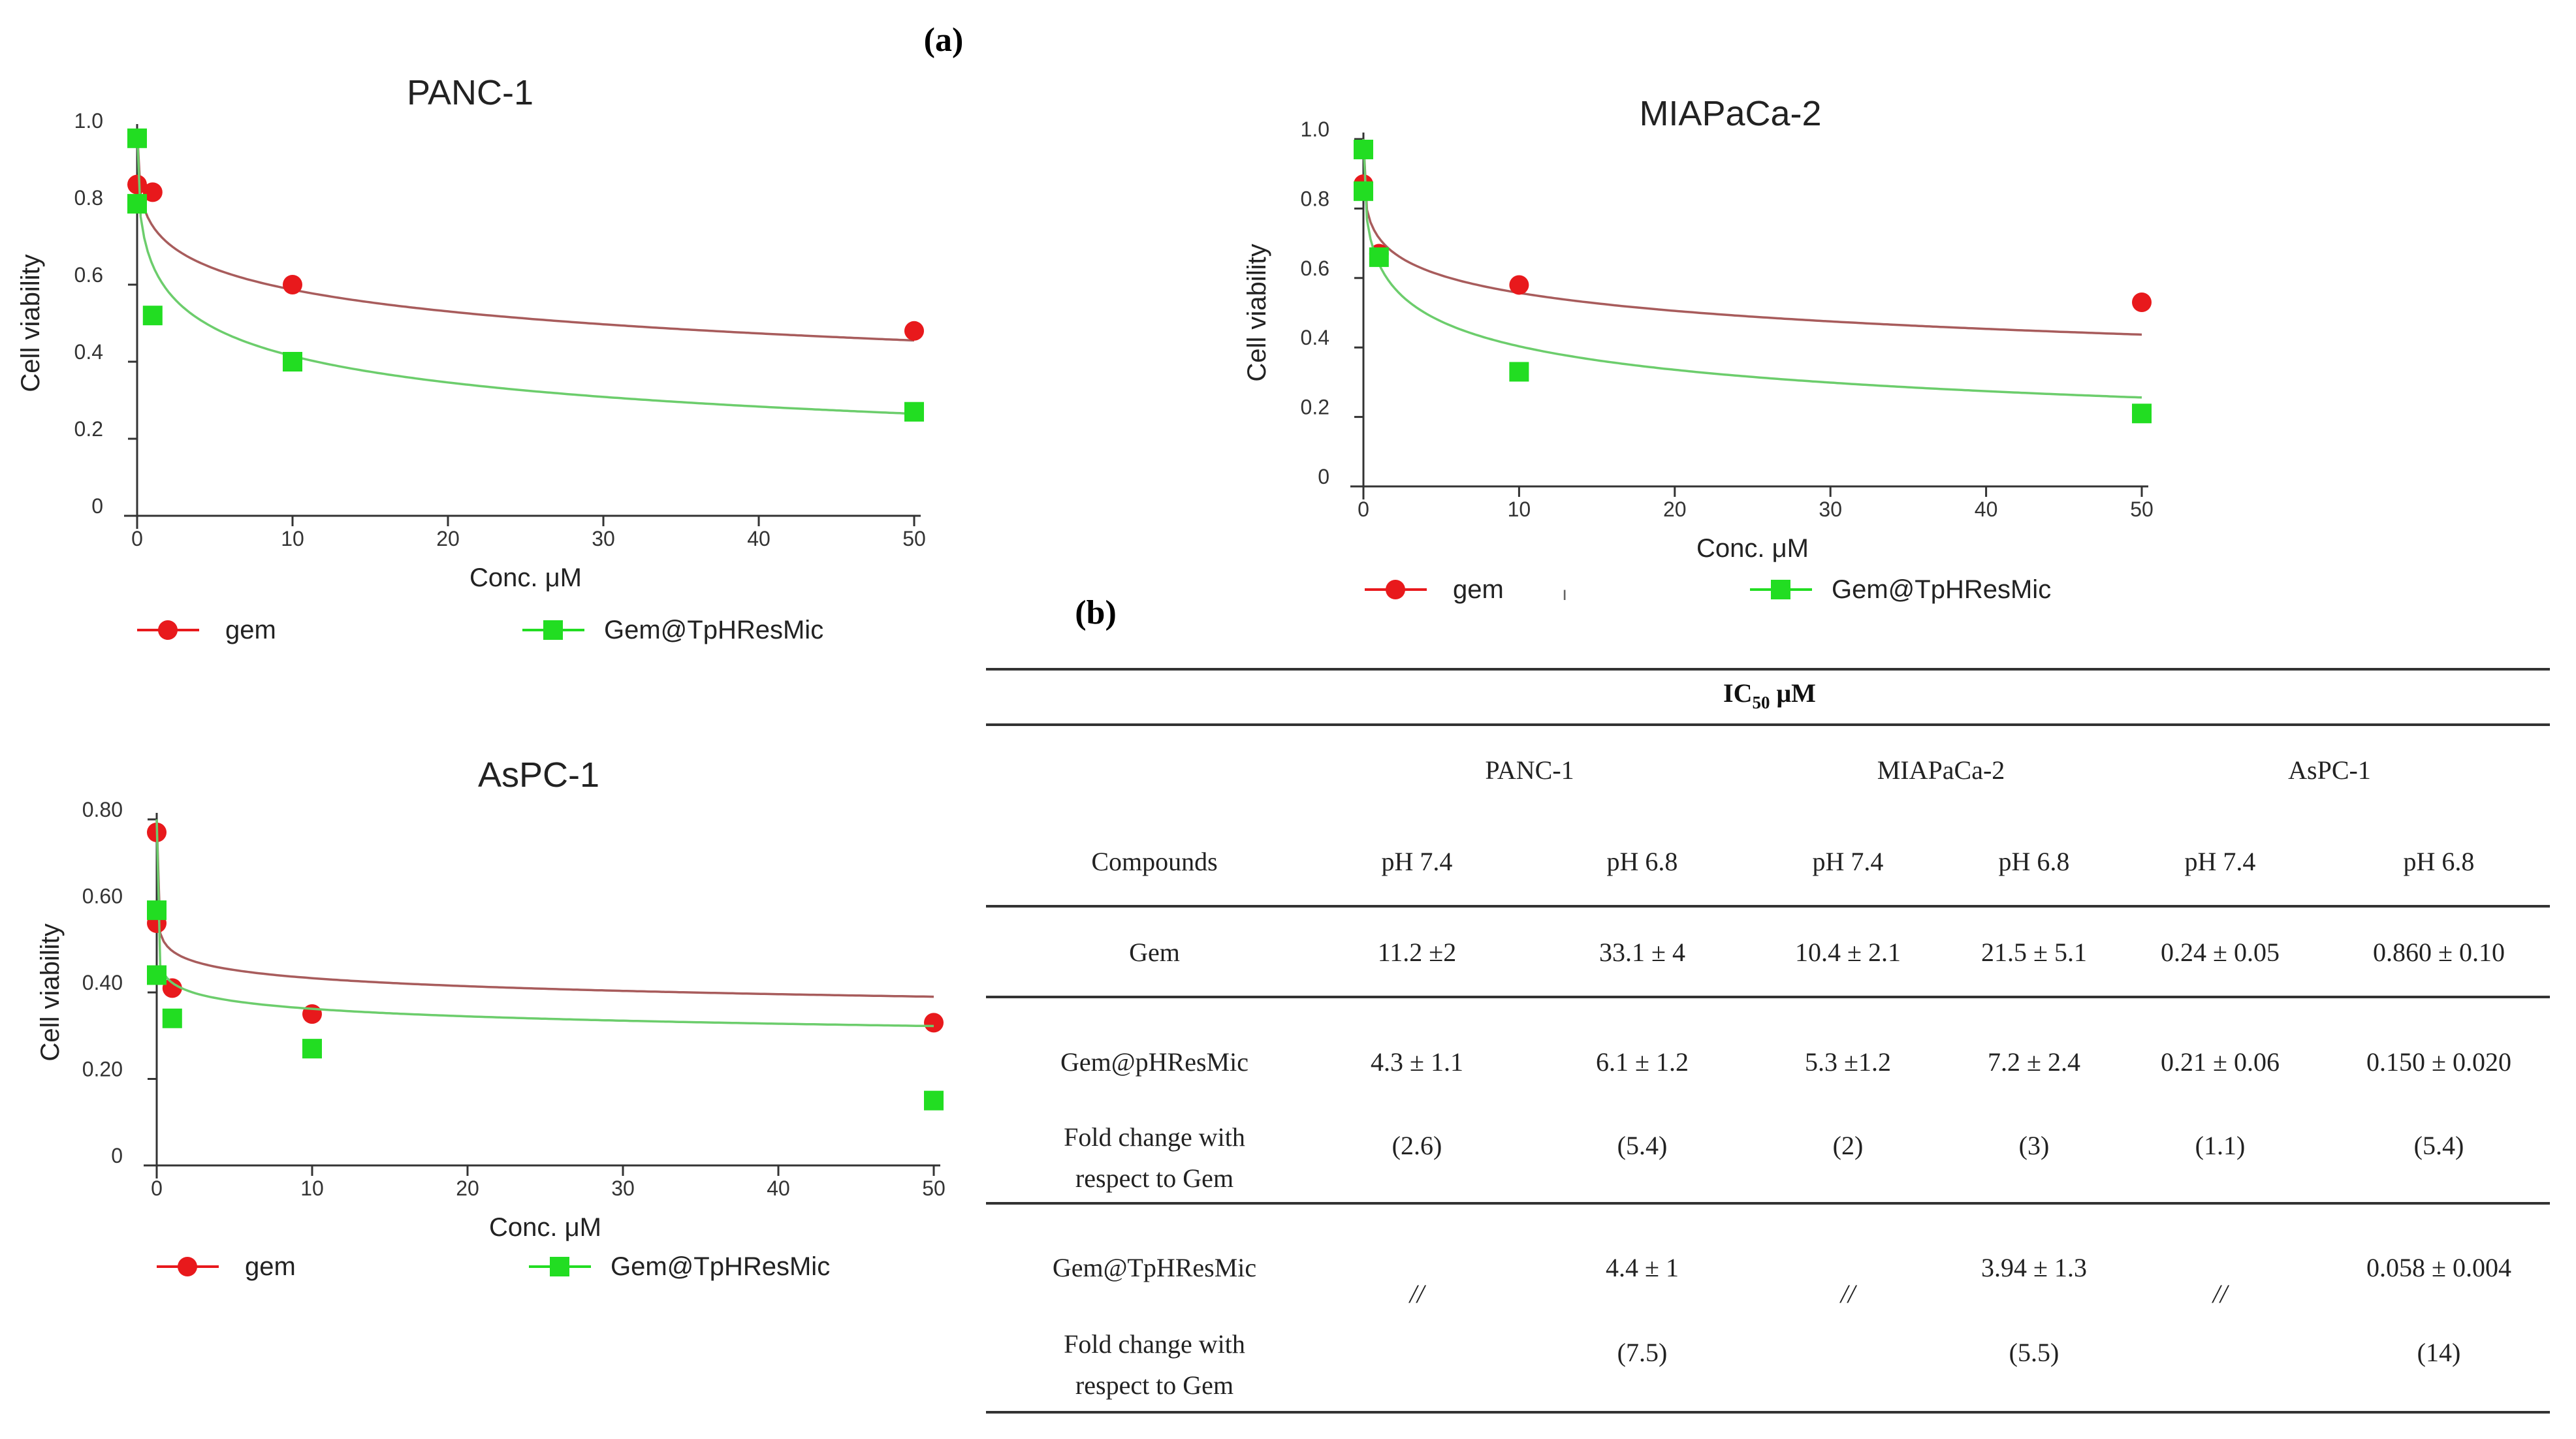 Image resolution: width=2576 pixels, height=1439 pixels. What do you see at coordinates (1155, 1267) in the screenshot?
I see `table-row-label: Gem@TpHResMic` at bounding box center [1155, 1267].